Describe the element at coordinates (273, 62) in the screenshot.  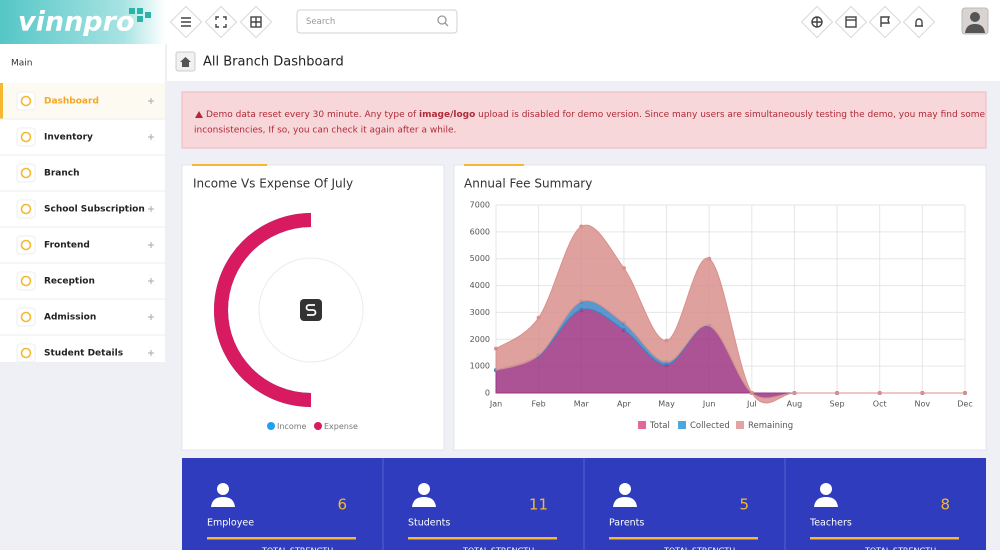
I see `page-title: All Branch Dashboard` at that location.